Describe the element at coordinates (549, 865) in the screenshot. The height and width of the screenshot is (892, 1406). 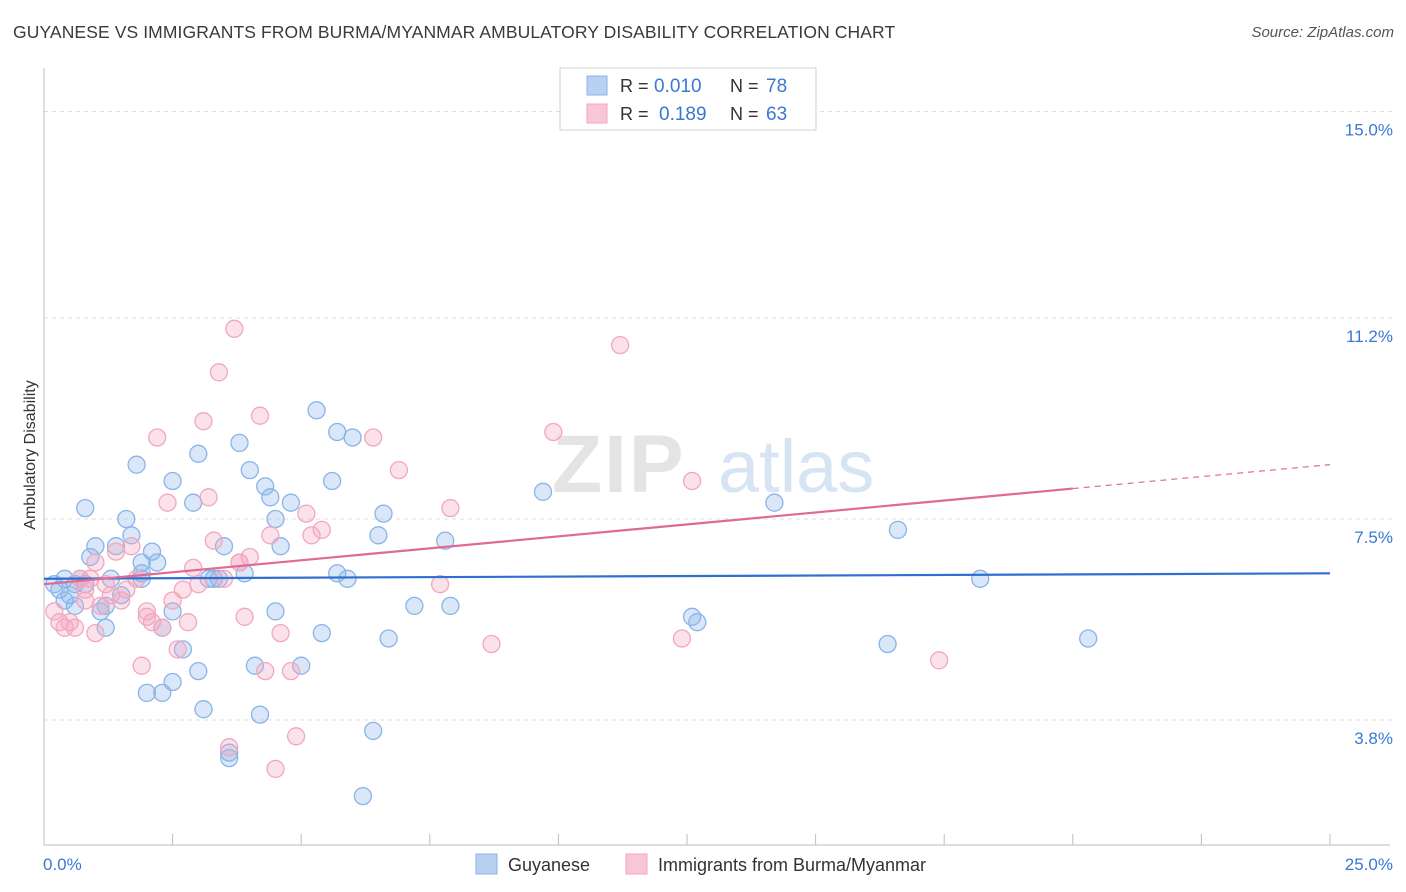
I see `legend-label-guyanese: Guyanese` at that location.